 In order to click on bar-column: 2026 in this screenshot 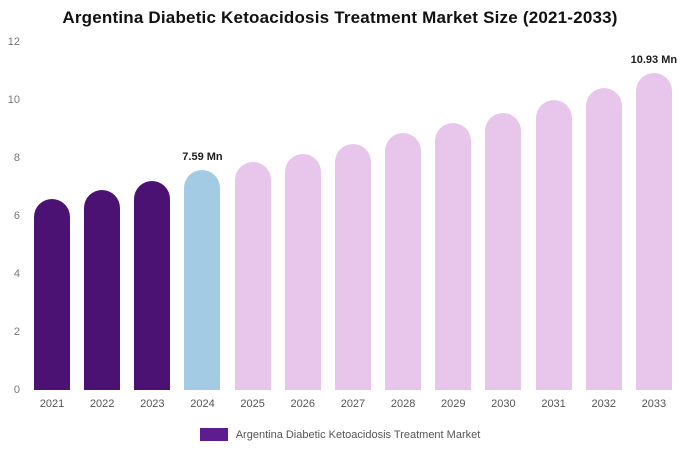, I will do `click(302, 226)`.